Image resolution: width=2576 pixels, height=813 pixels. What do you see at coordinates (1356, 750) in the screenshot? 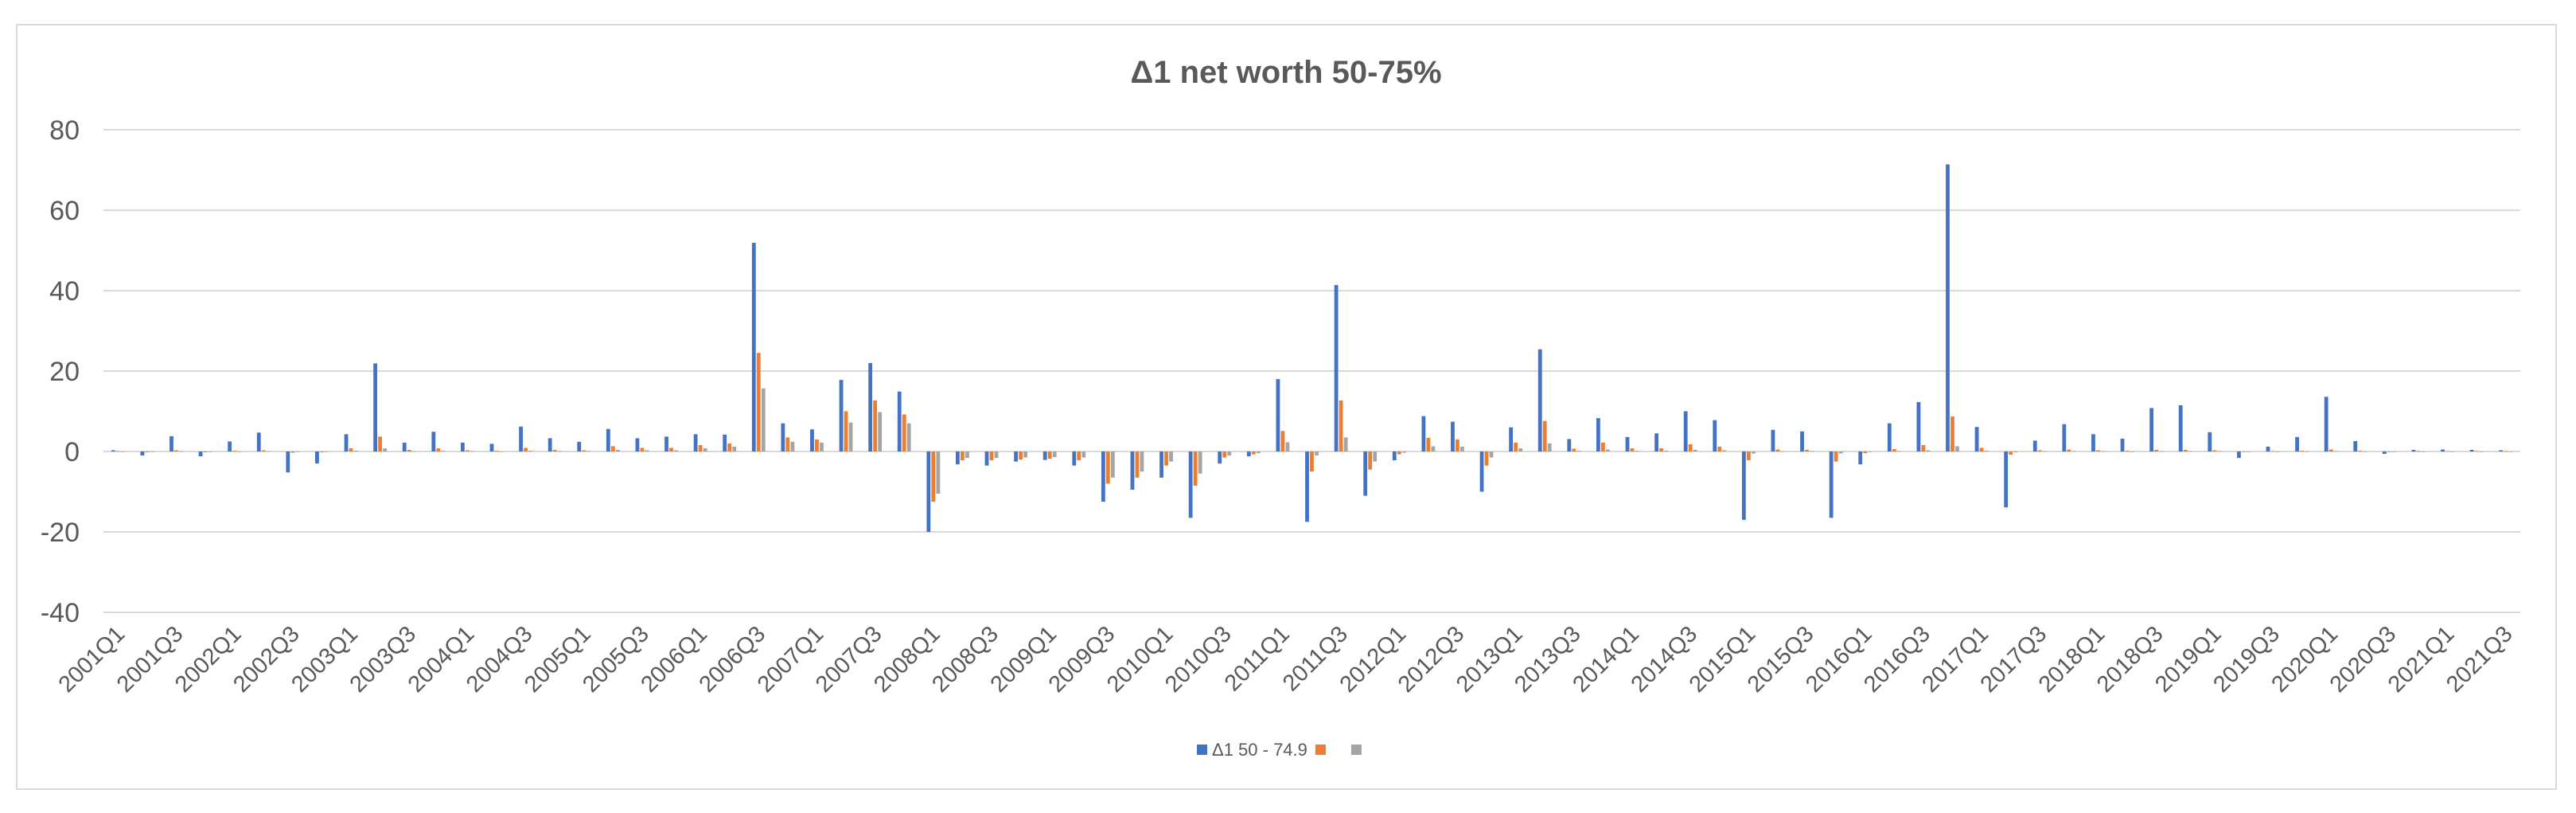
I see `legend-swatch` at bounding box center [1356, 750].